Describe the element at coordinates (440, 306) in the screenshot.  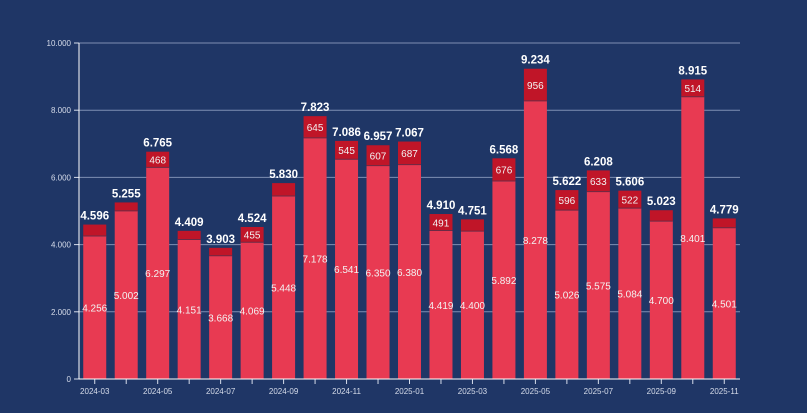
I see `base-segment-label: 4.419` at that location.